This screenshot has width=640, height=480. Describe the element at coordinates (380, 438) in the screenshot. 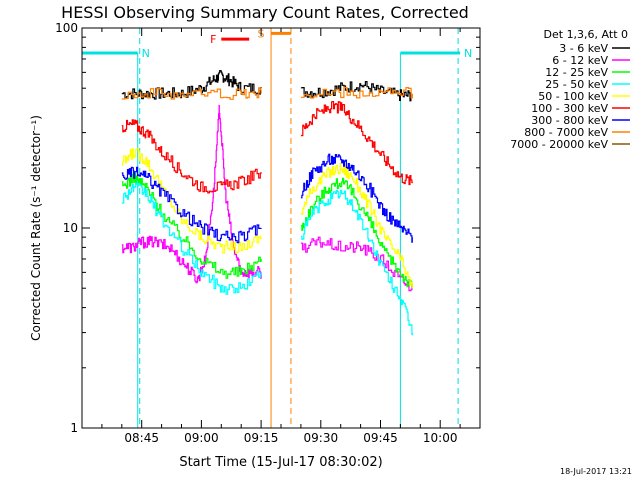

I see `x-tick-label: 09:45` at that location.